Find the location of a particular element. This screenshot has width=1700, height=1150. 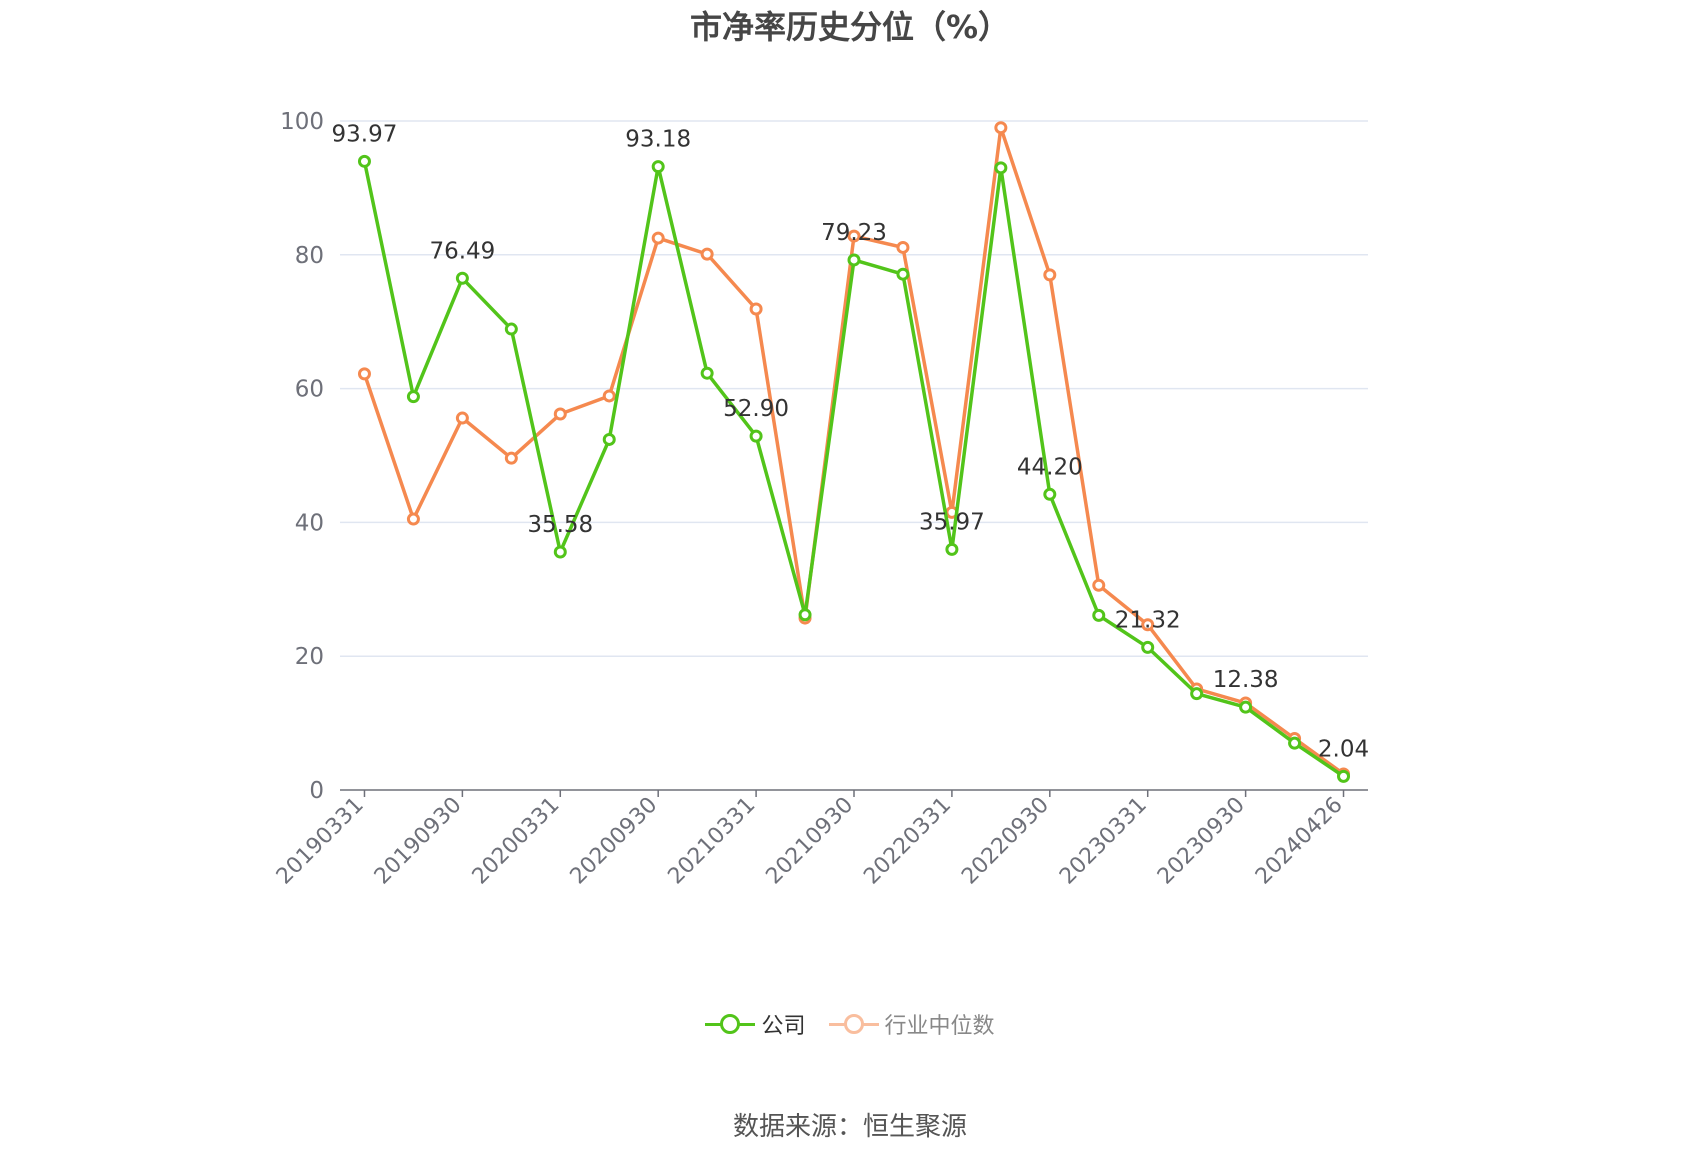

data-label: 21.32 is located at coordinates (1148, 620).